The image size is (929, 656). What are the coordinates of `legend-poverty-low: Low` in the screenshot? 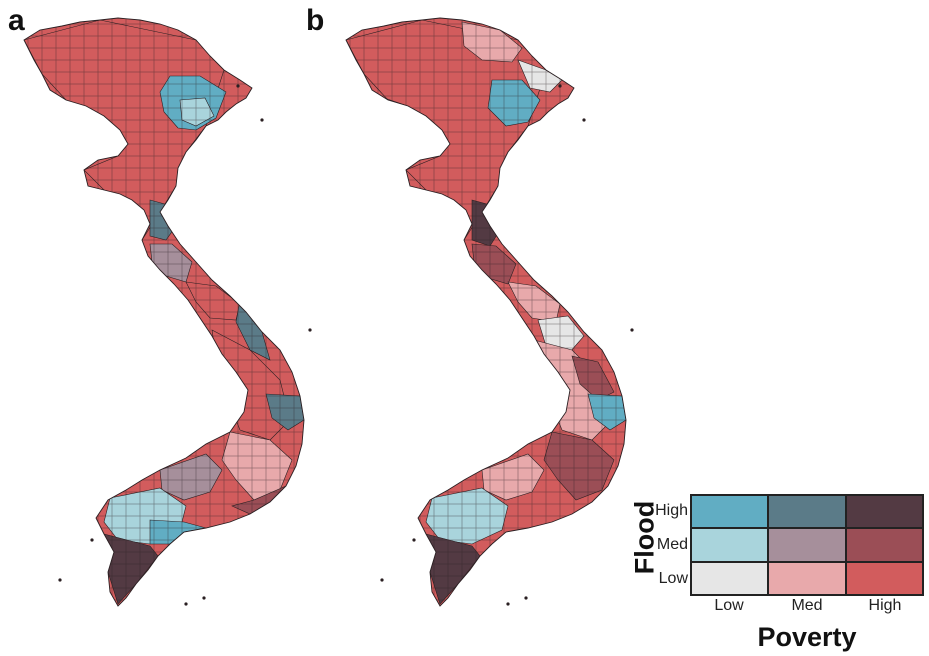 It's located at (729, 605).